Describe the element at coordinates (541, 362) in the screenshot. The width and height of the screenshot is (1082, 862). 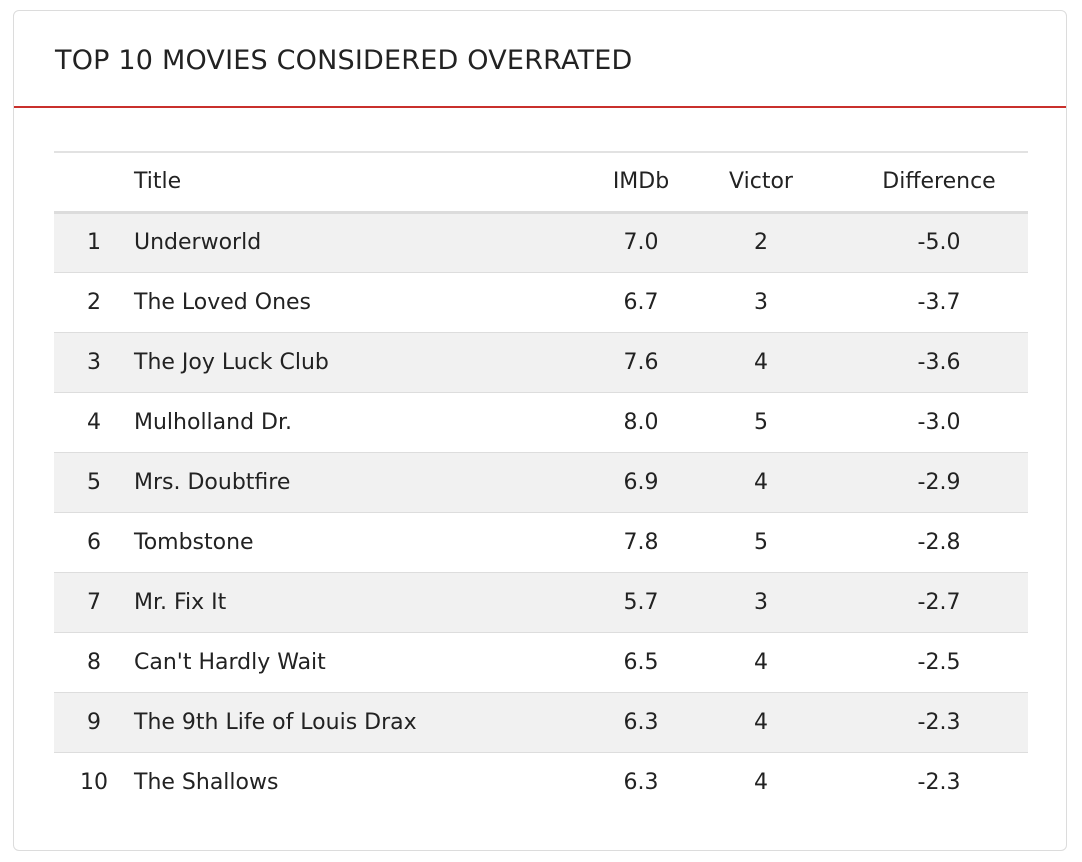
I see `table-row: 3 The Joy Luck Club 7.6 4 -3.6` at that location.